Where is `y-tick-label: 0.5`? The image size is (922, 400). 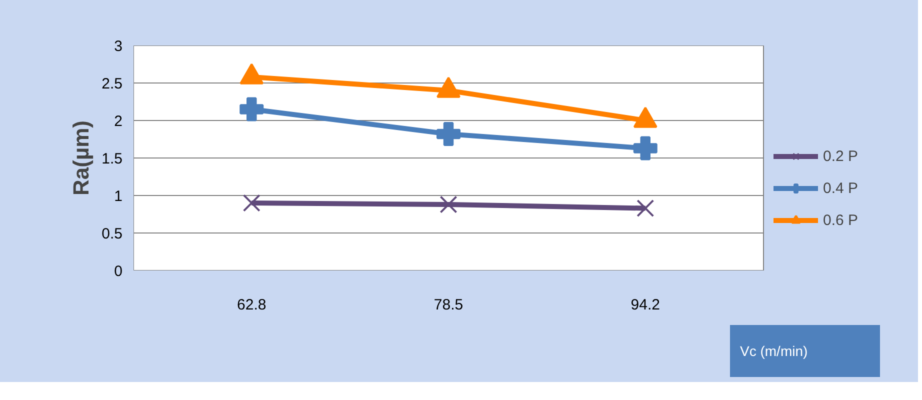
y-tick-label: 0.5 is located at coordinates (112, 234).